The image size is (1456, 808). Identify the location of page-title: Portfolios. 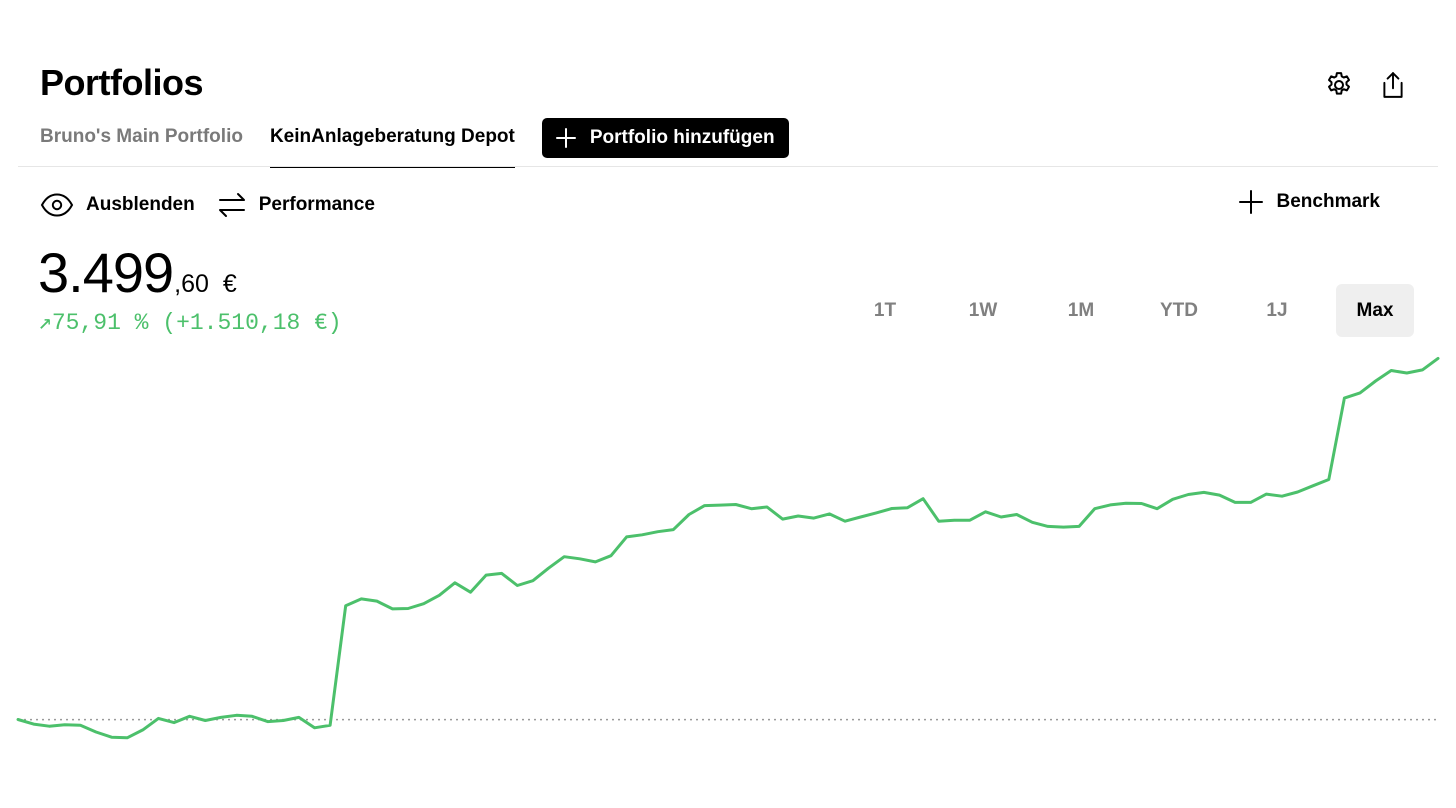
(122, 82).